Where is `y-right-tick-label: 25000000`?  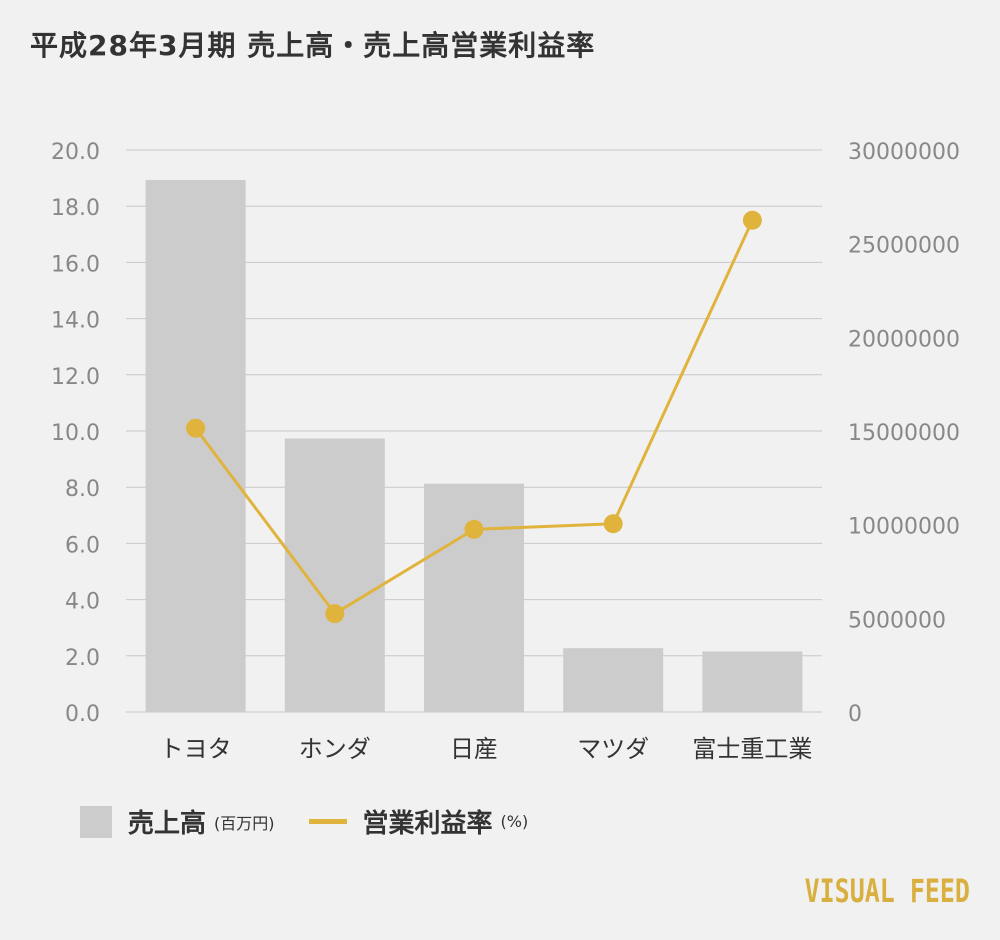 y-right-tick-label: 25000000 is located at coordinates (904, 246).